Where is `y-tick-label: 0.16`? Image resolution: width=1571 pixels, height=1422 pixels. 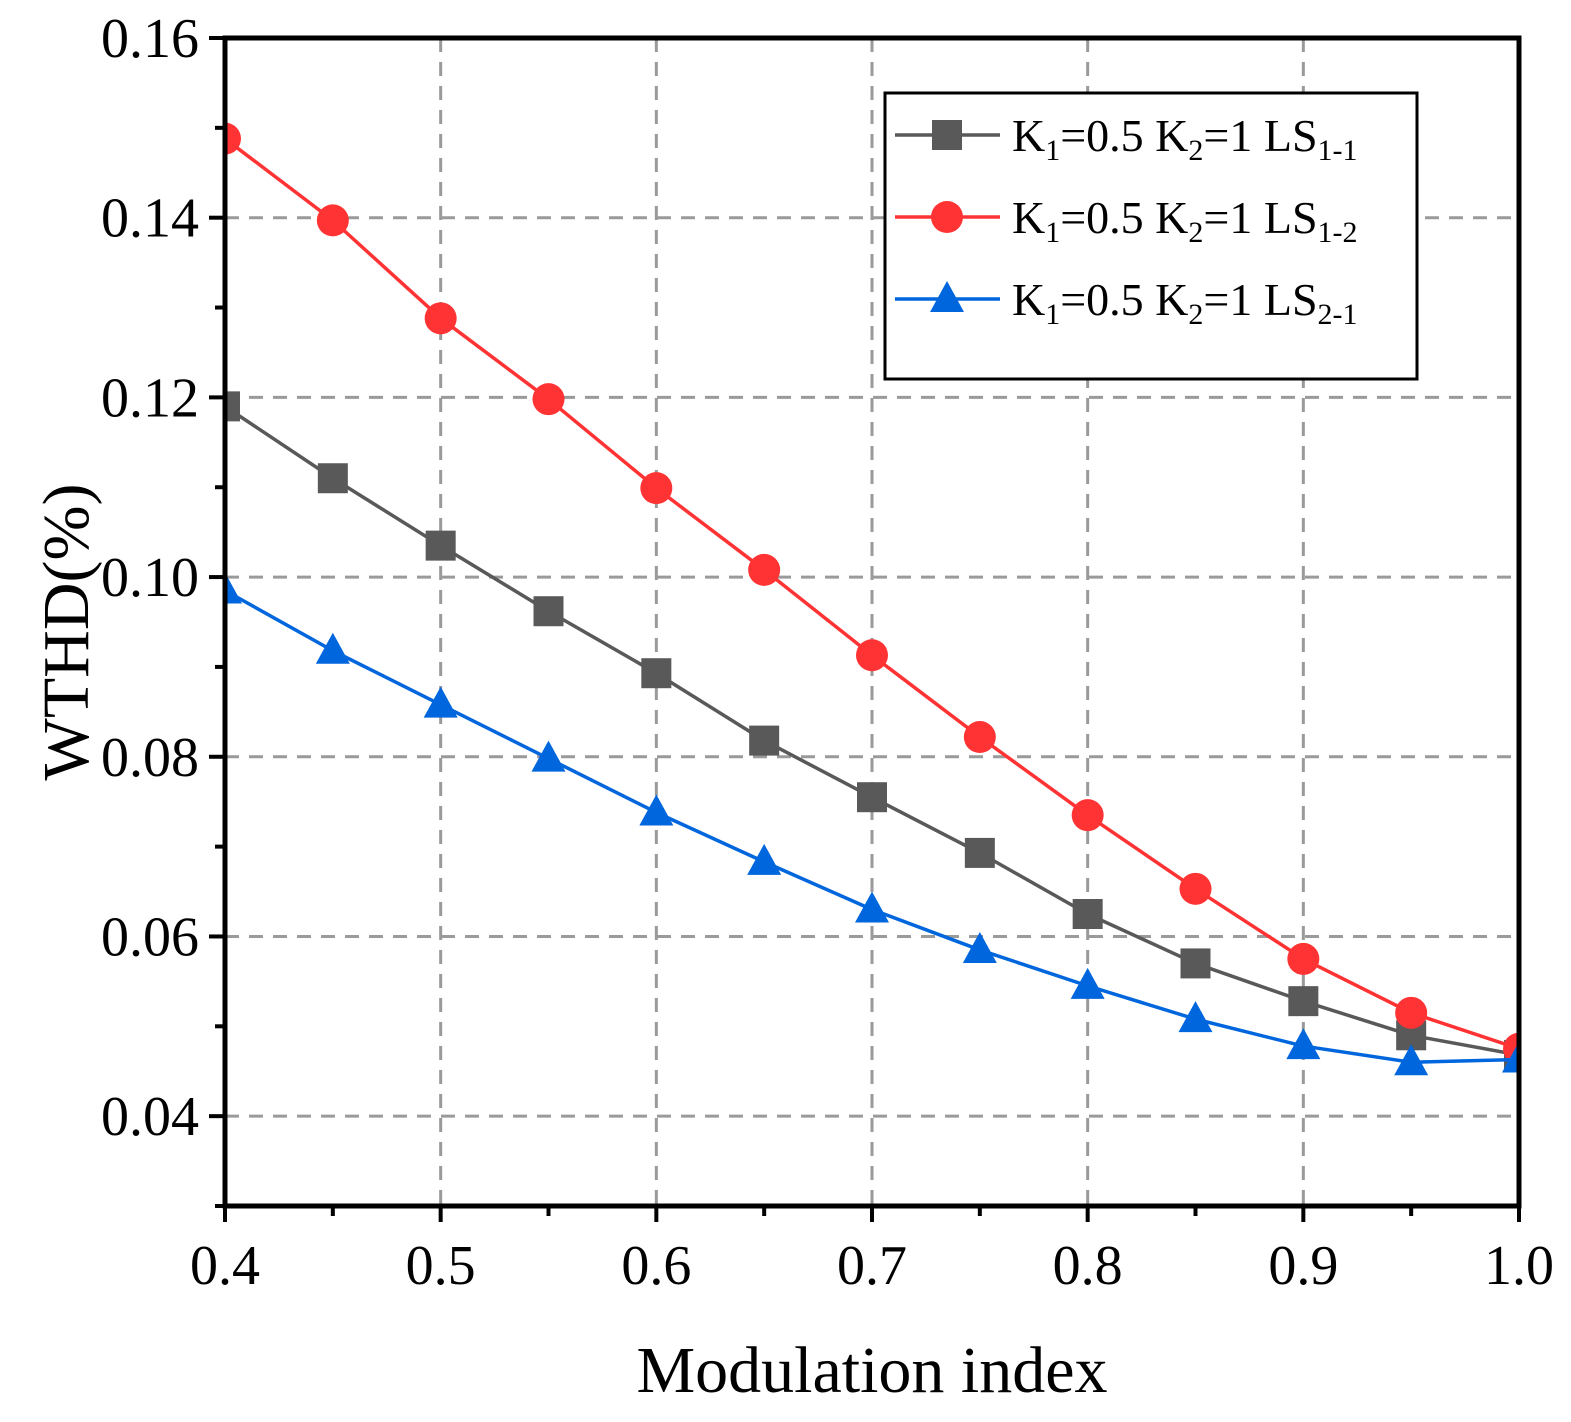 y-tick-label: 0.16 is located at coordinates (150, 39).